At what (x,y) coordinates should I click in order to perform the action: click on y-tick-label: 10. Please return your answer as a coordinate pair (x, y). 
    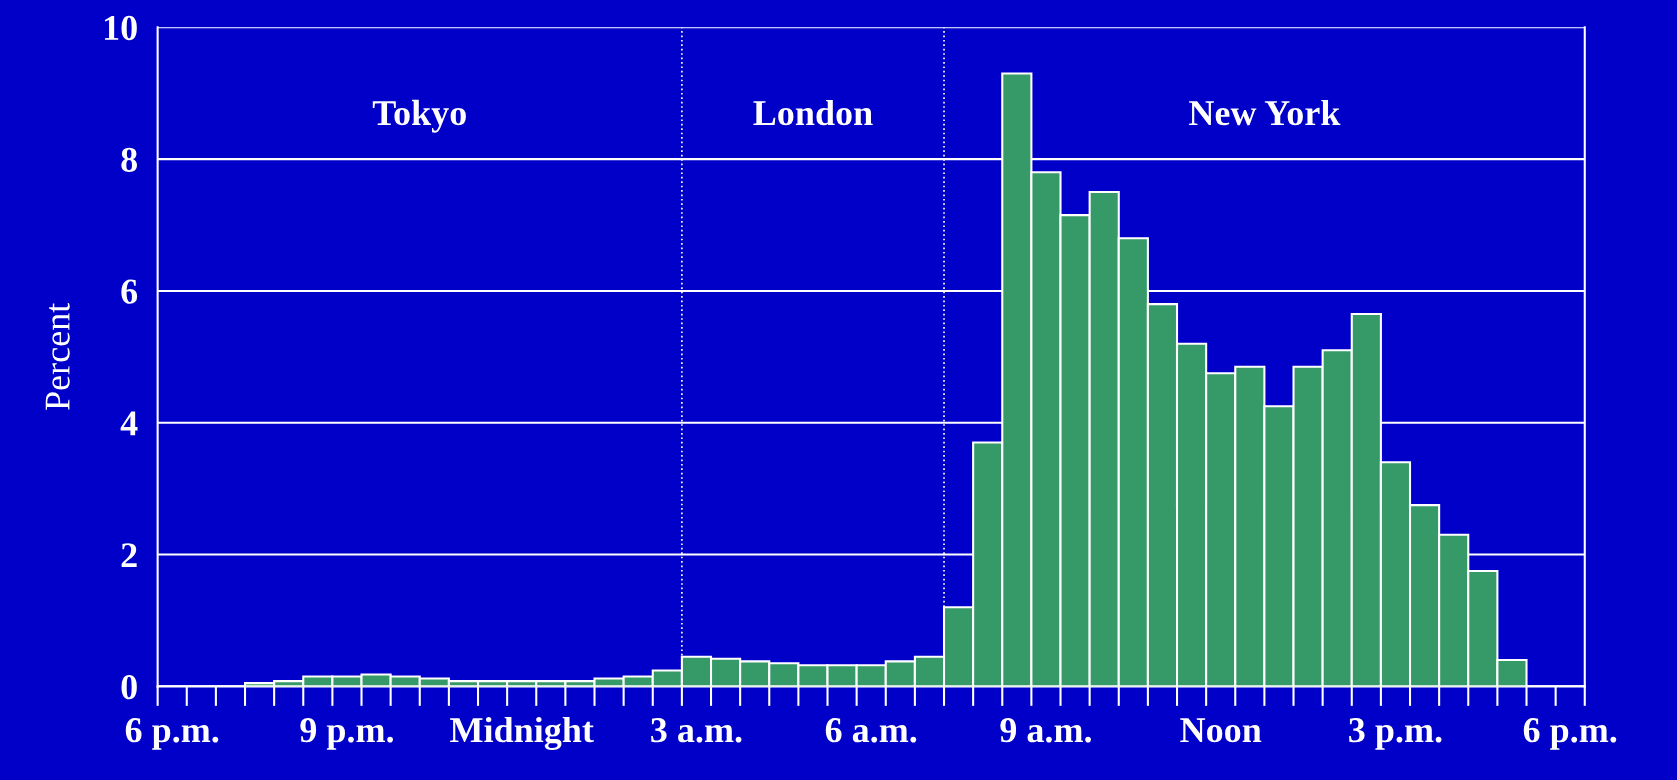
    Looking at the image, I should click on (120, 28).